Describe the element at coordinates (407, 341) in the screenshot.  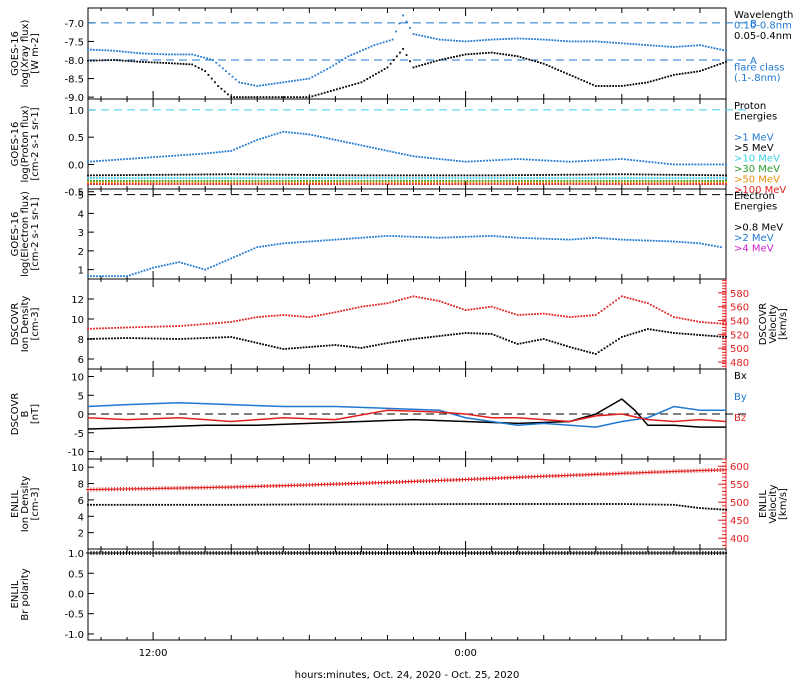
I see `series-dscovr-density-ion-density` at that location.